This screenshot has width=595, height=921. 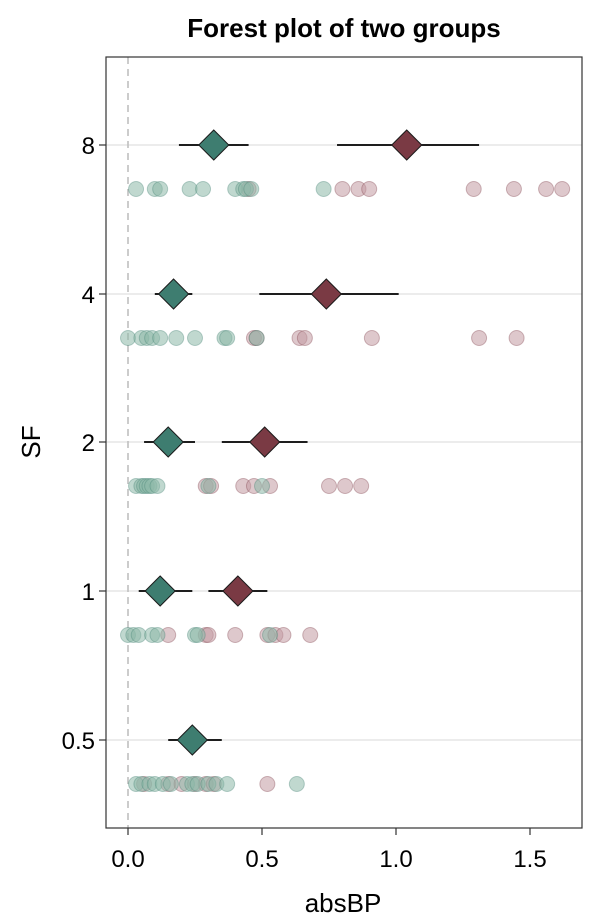 What do you see at coordinates (88, 295) in the screenshot?
I see `y-tick-label: 4` at bounding box center [88, 295].